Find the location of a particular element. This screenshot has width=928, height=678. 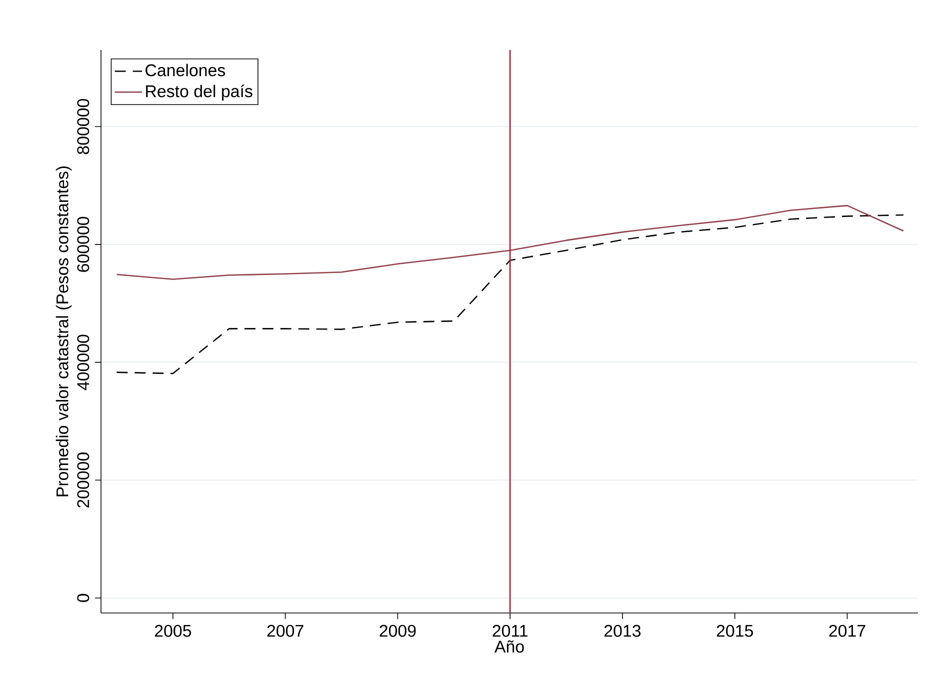

y-tick-label: 800000 is located at coordinates (83, 126).